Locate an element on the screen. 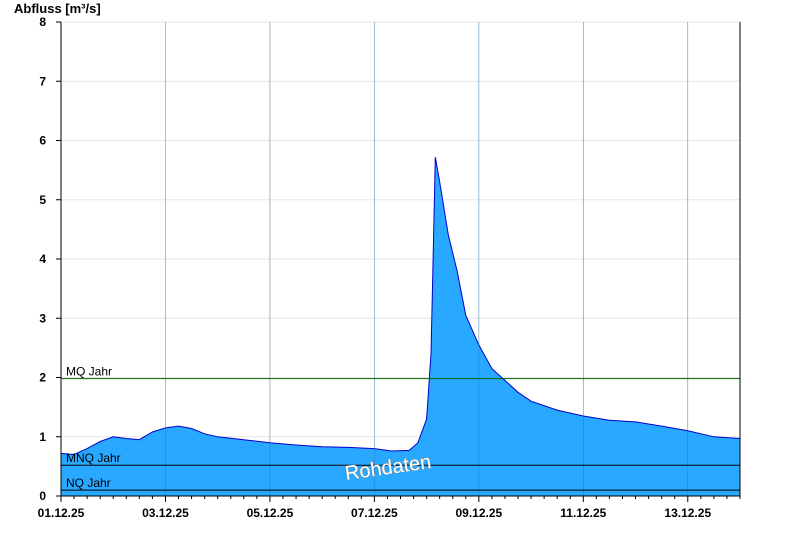  y-tick-label: 6 is located at coordinates (42, 141).